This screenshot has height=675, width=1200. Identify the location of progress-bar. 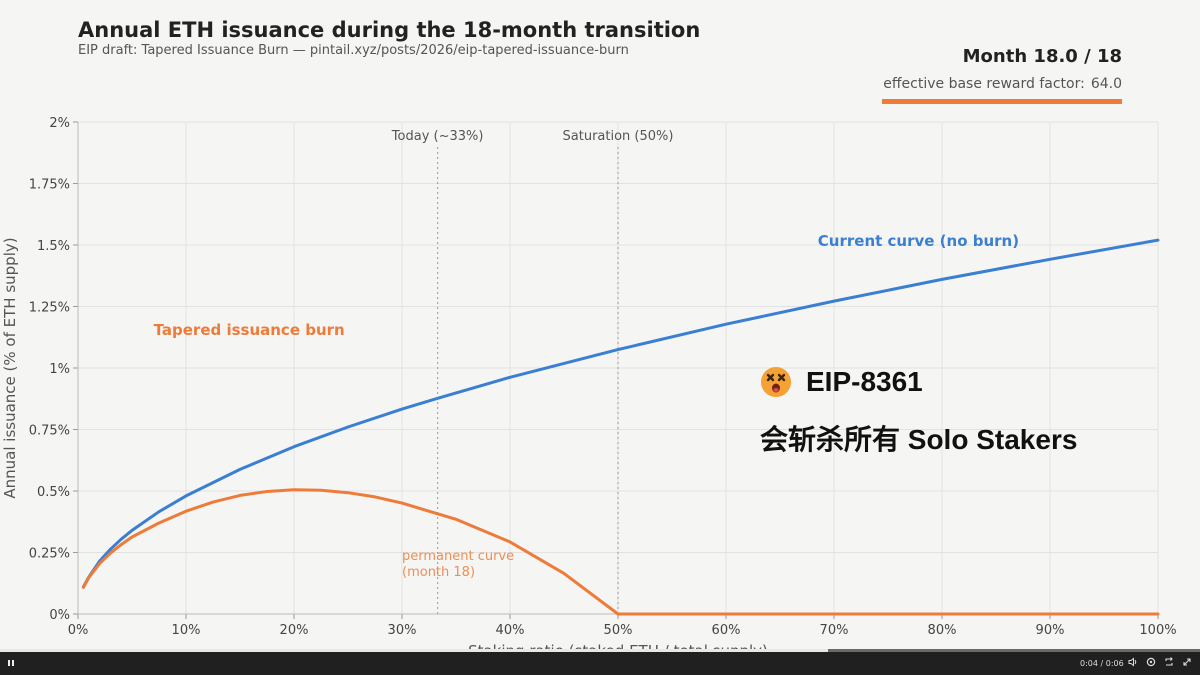
(600, 650).